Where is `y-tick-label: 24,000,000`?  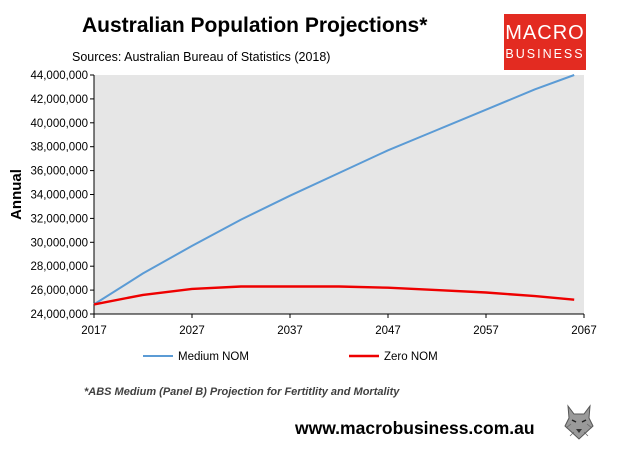 y-tick-label: 24,000,000 is located at coordinates (59, 315).